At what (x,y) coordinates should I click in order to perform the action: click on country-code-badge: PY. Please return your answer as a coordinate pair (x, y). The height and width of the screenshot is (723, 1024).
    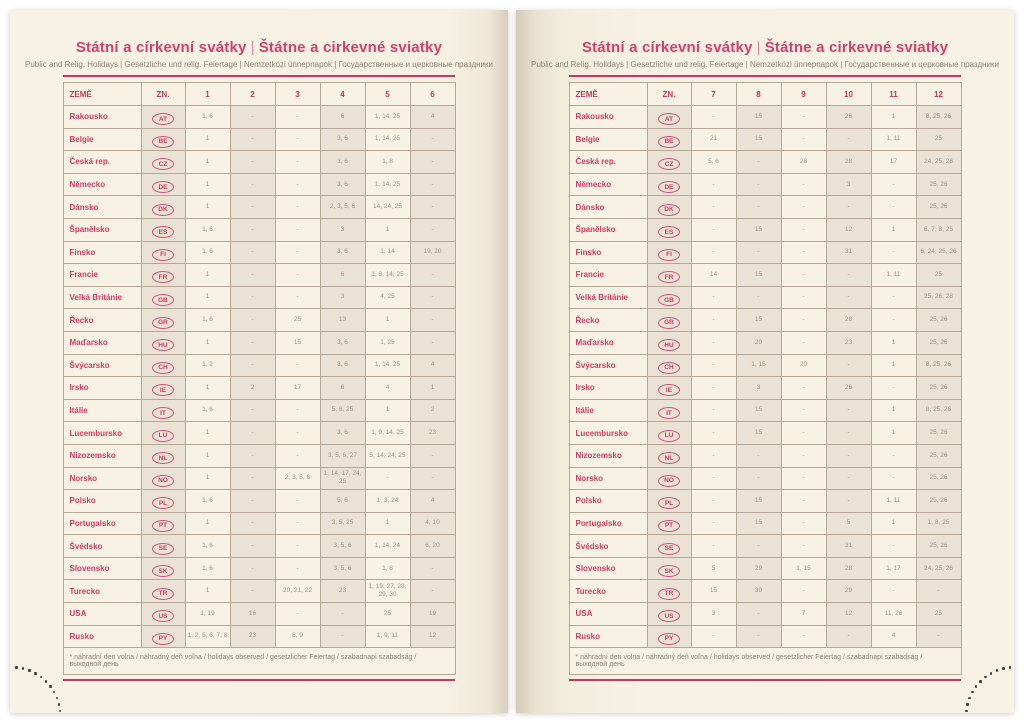
    Looking at the image, I should click on (163, 638).